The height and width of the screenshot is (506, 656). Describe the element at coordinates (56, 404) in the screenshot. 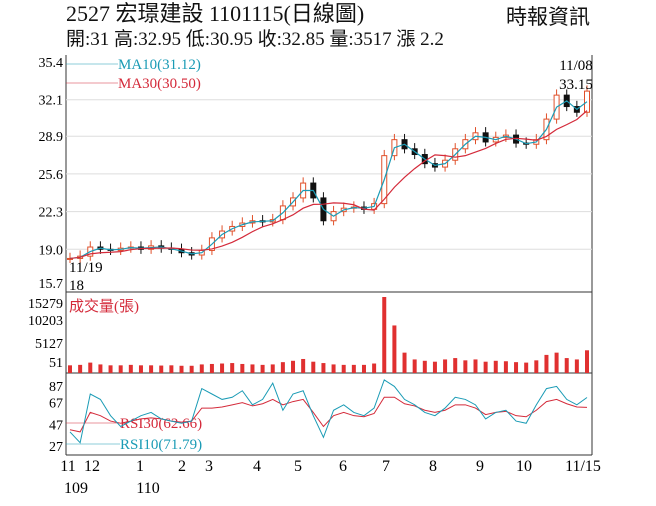

I see `rsi-tick-label: 67` at that location.